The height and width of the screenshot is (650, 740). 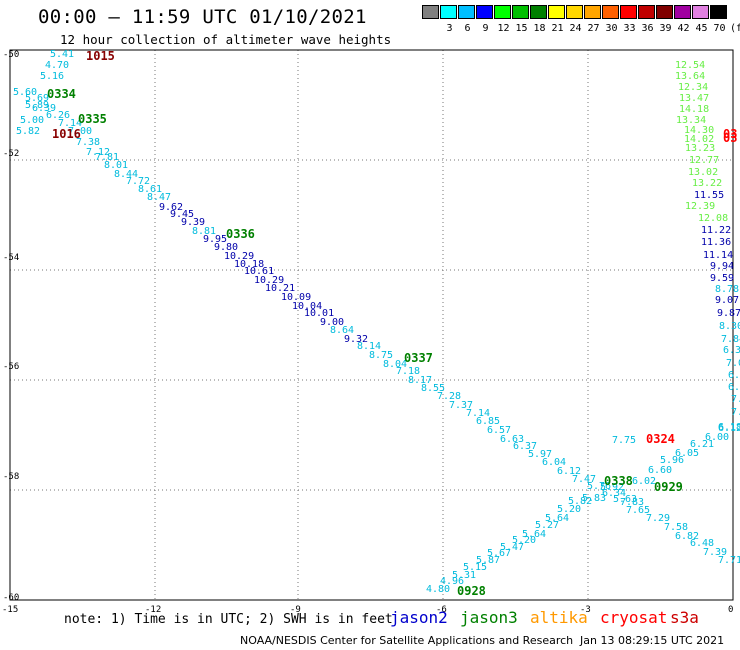 What do you see at coordinates (512, 439) in the screenshot?
I see `wave-height-value: 6.63` at bounding box center [512, 439].